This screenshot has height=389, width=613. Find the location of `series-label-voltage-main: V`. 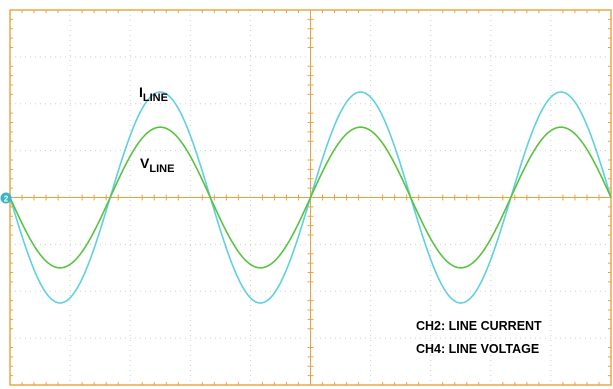

series-label-voltage-main: V is located at coordinates (145, 163).